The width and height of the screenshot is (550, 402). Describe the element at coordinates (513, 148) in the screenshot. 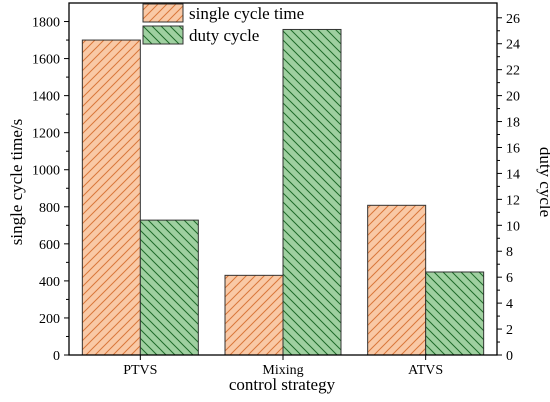

I see `y-right-tick-label: 16` at that location.